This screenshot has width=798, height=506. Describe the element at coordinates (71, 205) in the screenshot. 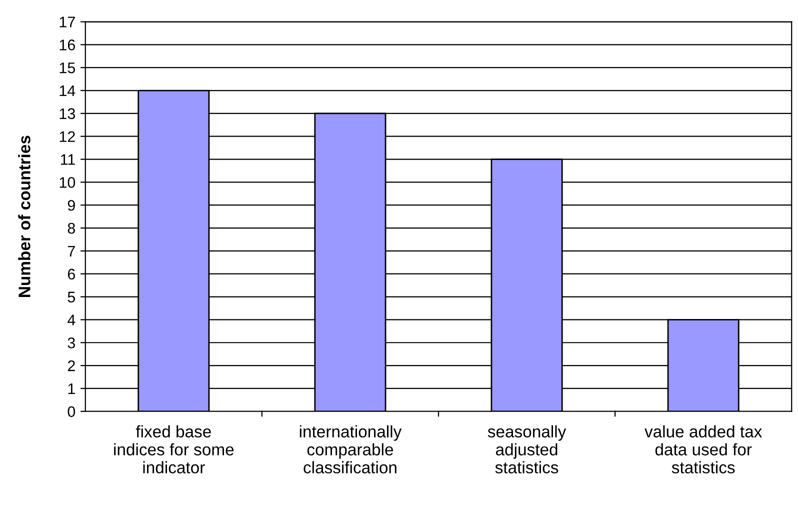

I see `y-tick-label: 9` at that location.